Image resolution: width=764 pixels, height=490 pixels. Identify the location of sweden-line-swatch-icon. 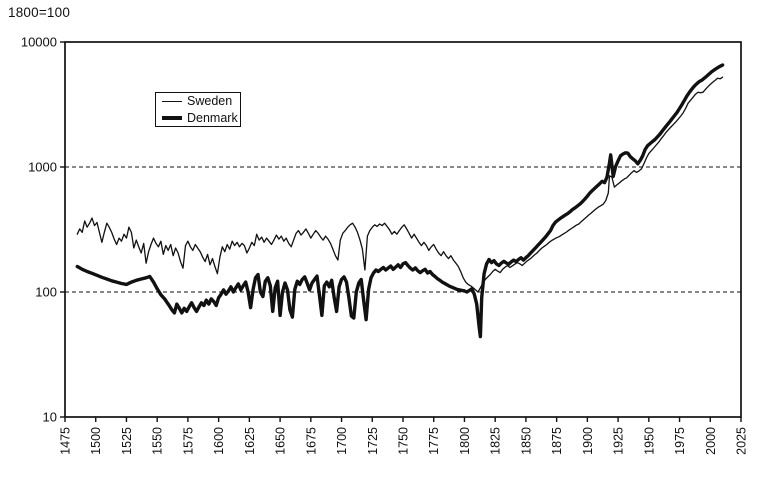
(172, 101).